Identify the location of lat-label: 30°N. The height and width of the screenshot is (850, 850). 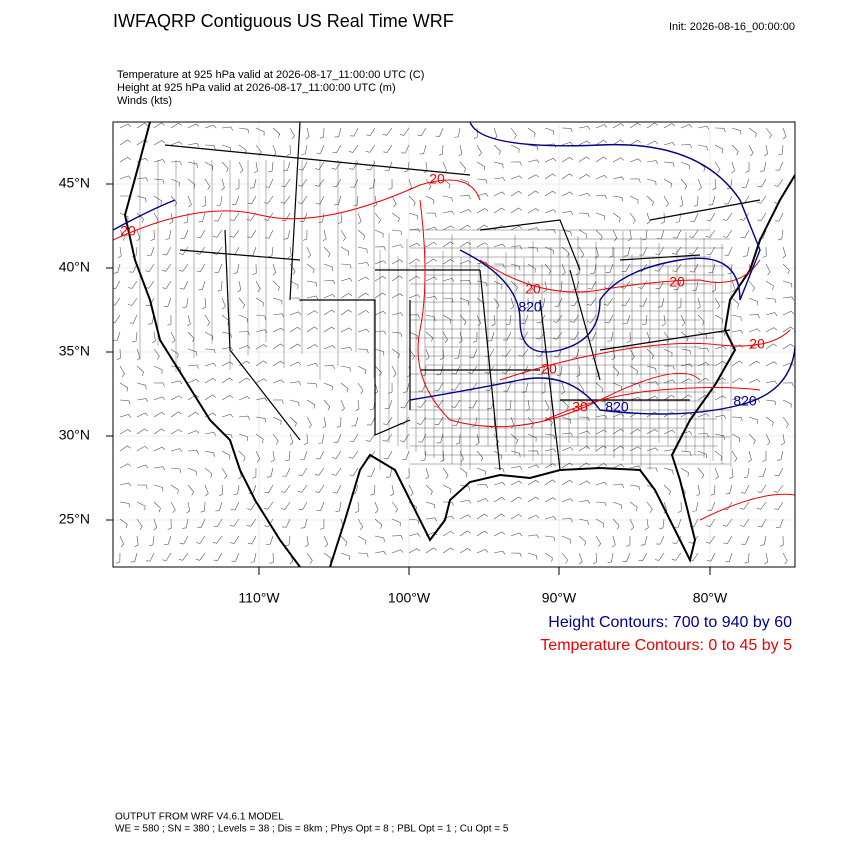
(74, 435).